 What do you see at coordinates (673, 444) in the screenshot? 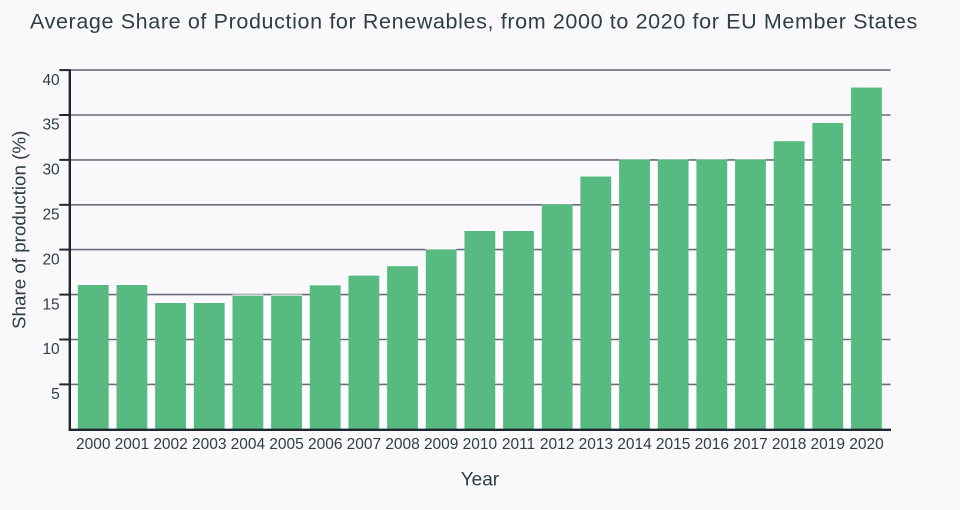
I see `svg-text: 2015` at bounding box center [673, 444].